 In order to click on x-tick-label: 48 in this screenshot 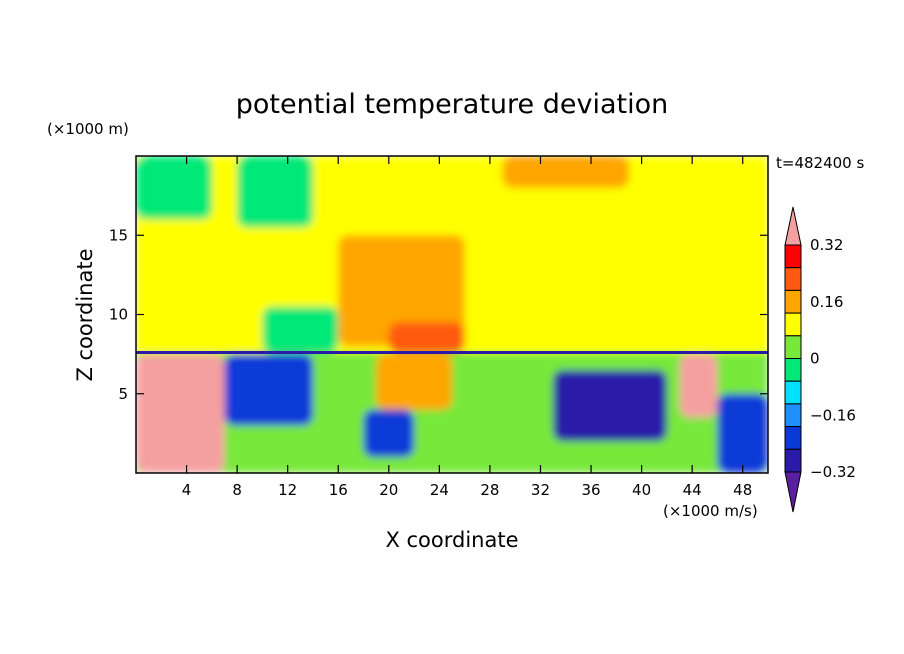, I will do `click(742, 490)`.